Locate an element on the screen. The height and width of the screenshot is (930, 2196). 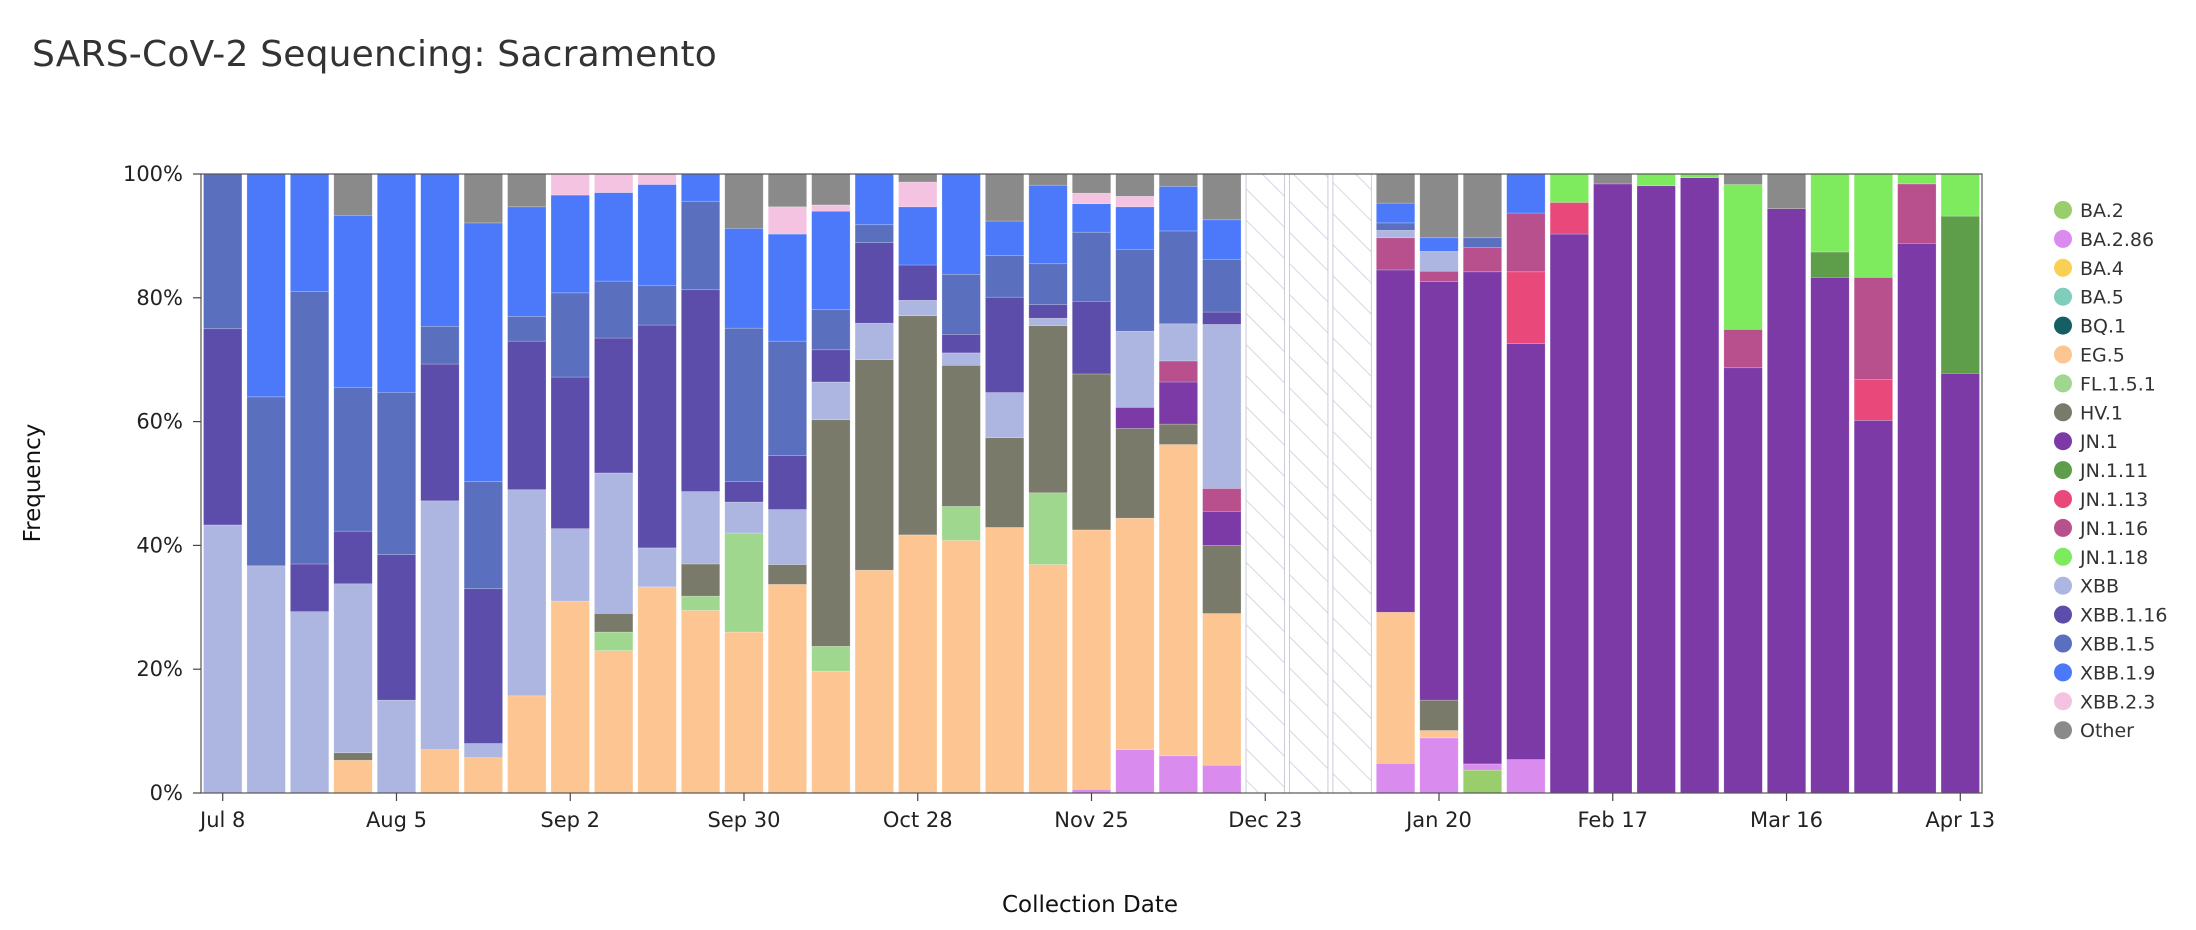
bar-segment-xbb-1-16-week-16: XBB.1.16: 5.7% is located at coordinates (918, 282).